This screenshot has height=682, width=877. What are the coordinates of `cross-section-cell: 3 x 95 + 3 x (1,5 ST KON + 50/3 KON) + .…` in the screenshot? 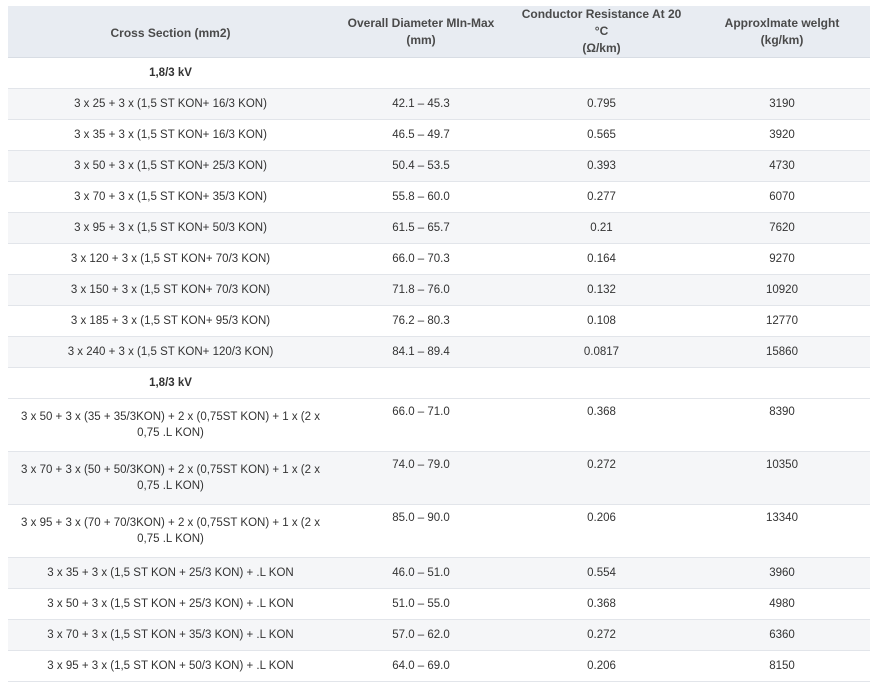 It's located at (170, 666).